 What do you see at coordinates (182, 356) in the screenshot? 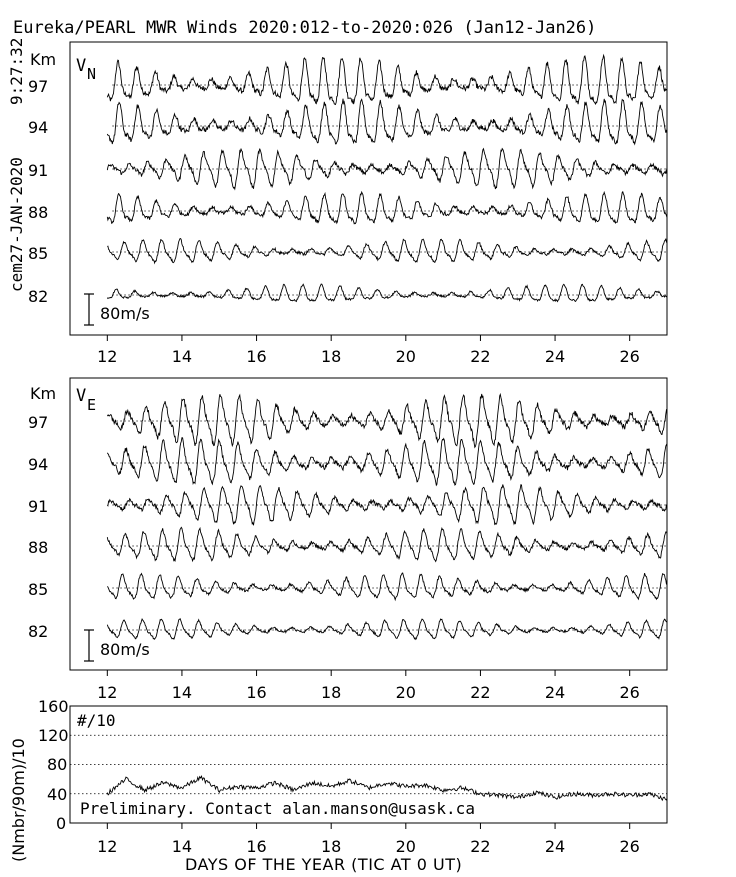
I see `north-xtick-label-14: 14` at bounding box center [182, 356].